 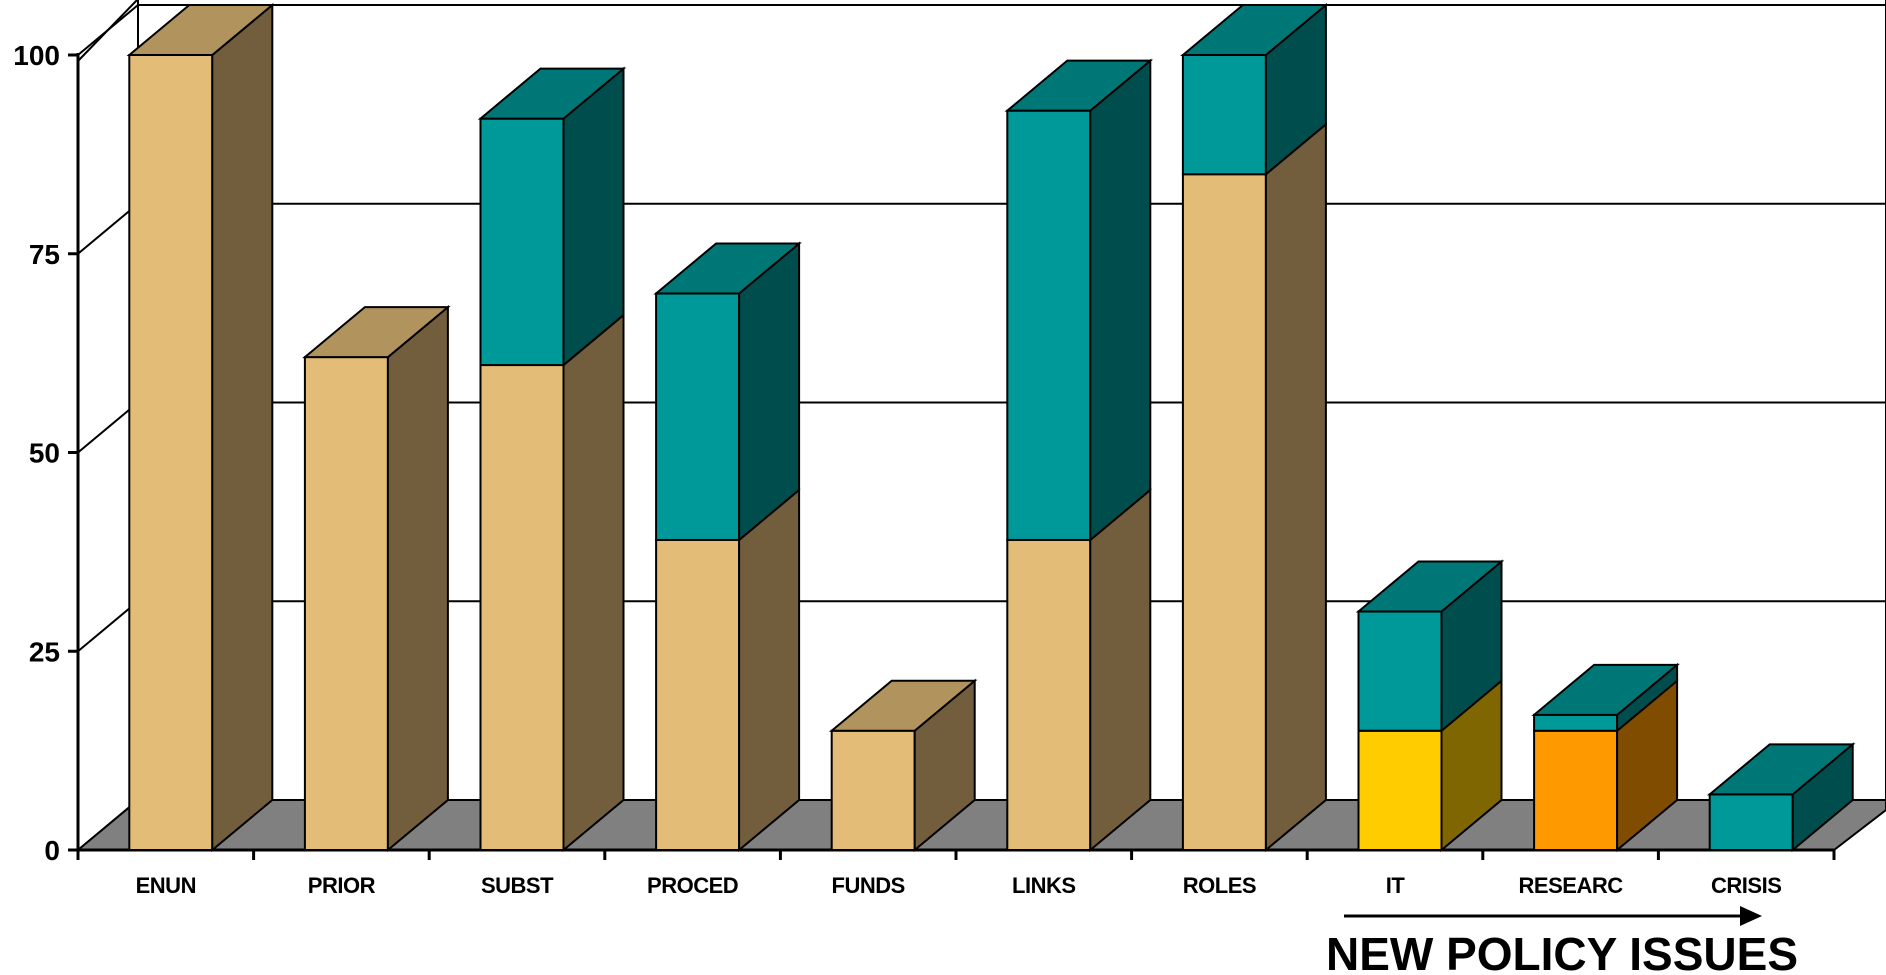 I want to click on x-tick-label-crisis: CRISIS, so click(x=1746, y=885).